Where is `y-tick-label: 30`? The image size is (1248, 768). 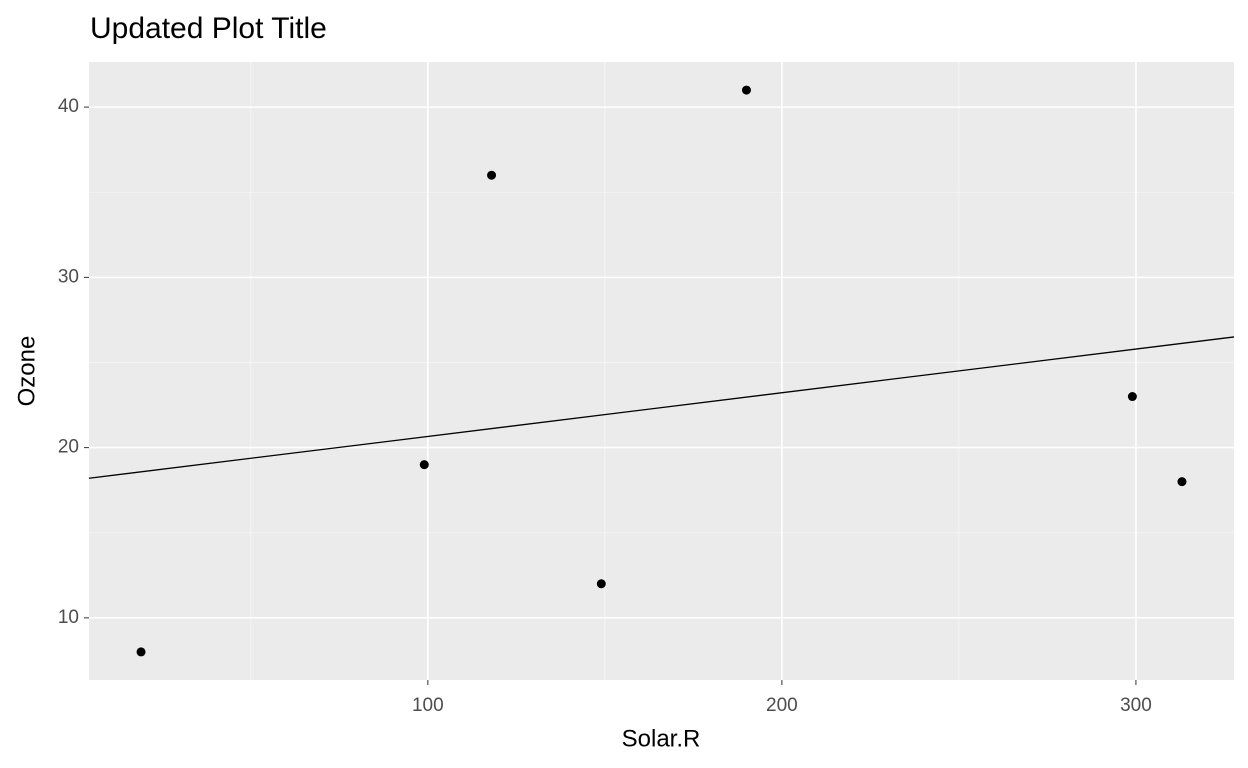 y-tick-label: 30 is located at coordinates (68, 276).